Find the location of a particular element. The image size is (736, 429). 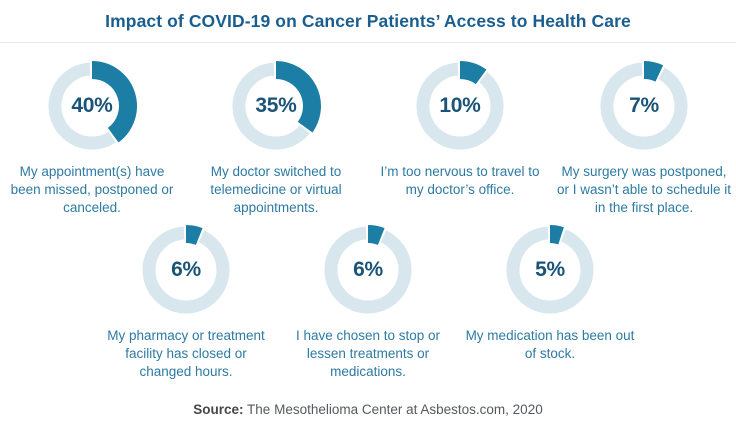

donut-card: 5% My medication has been out of stock. is located at coordinates (550, 293).